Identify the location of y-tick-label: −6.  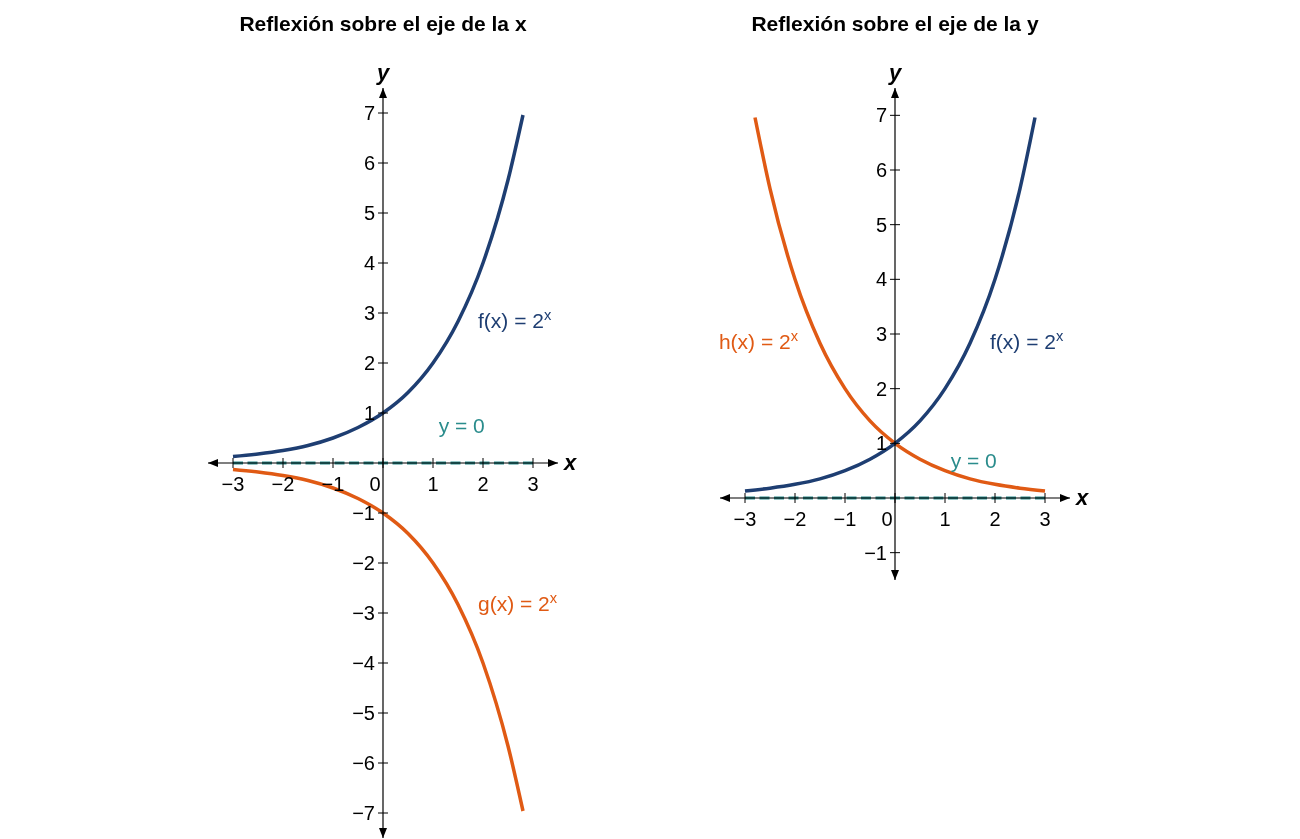
(363, 763).